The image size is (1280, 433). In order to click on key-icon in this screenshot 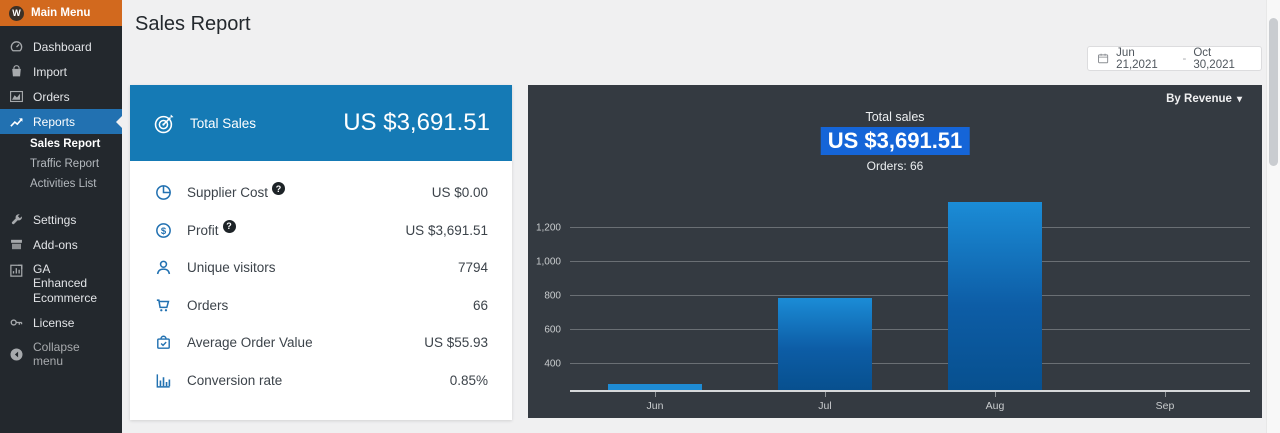, I will do `click(16, 322)`.